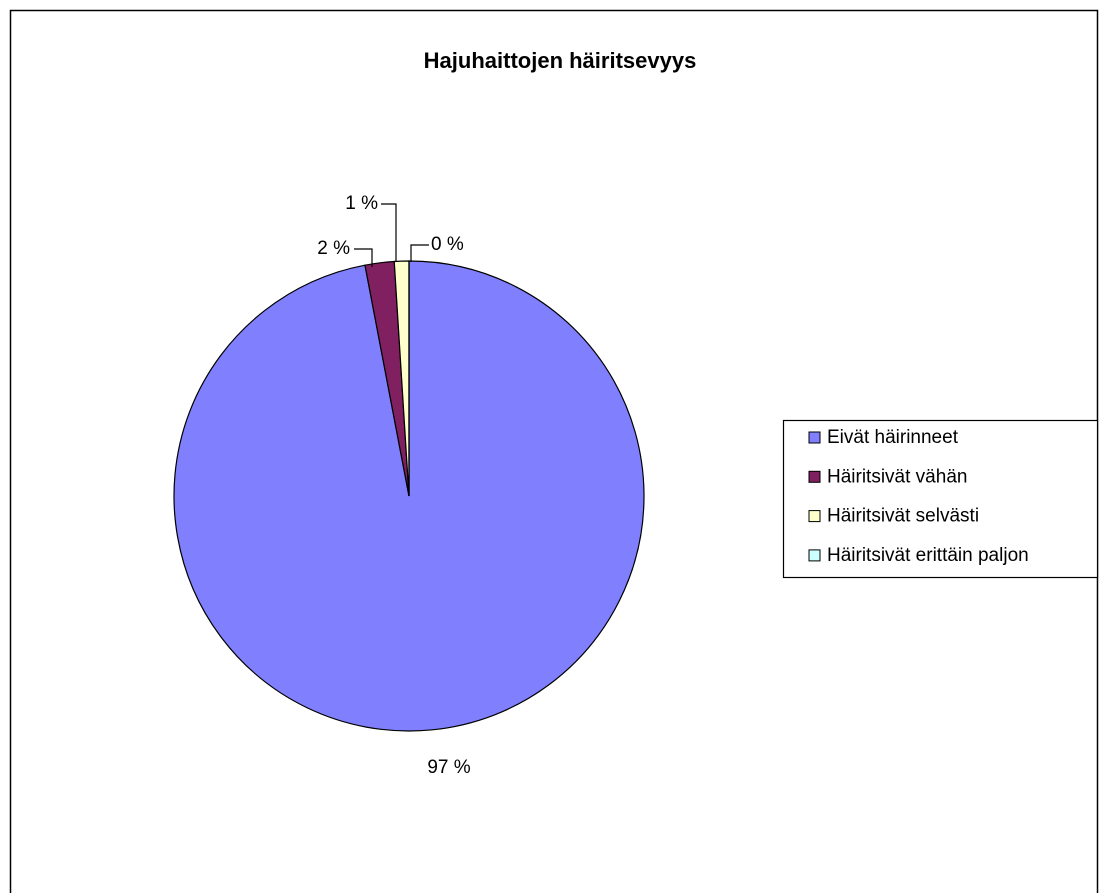  What do you see at coordinates (903, 516) in the screenshot?
I see `legend-label: Häiritsivät selvästi` at bounding box center [903, 516].